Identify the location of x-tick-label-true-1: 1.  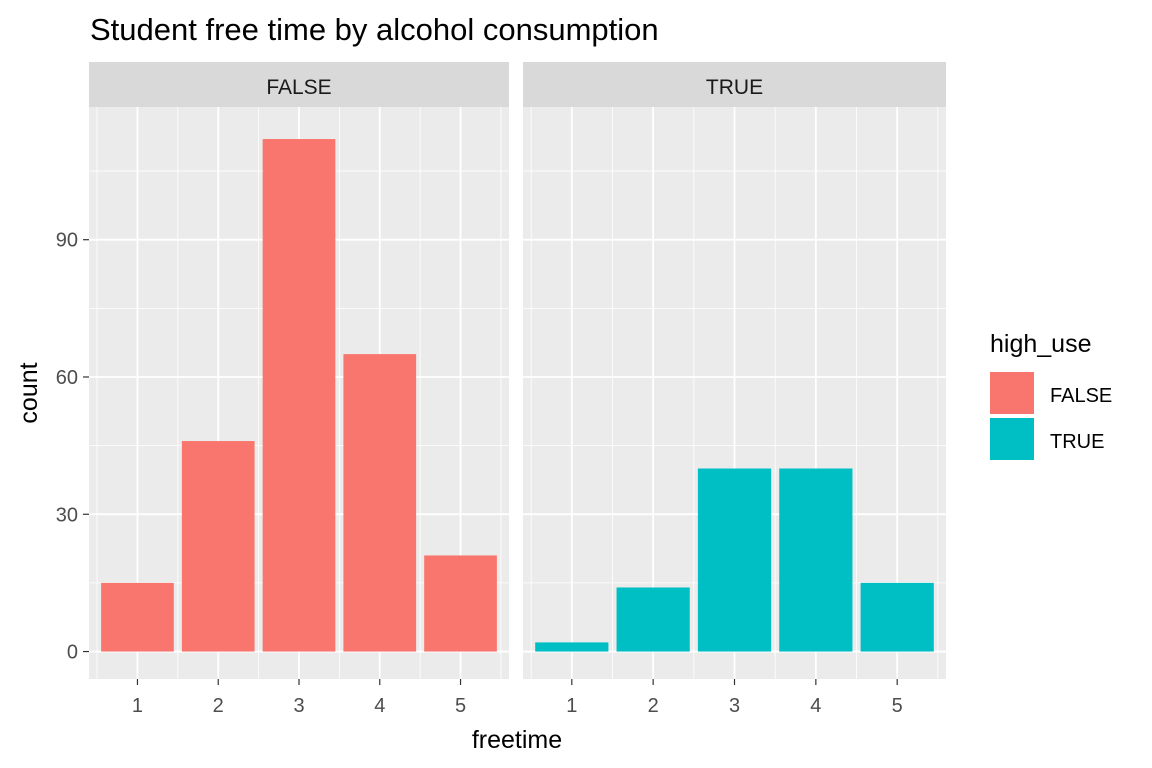
(571, 706).